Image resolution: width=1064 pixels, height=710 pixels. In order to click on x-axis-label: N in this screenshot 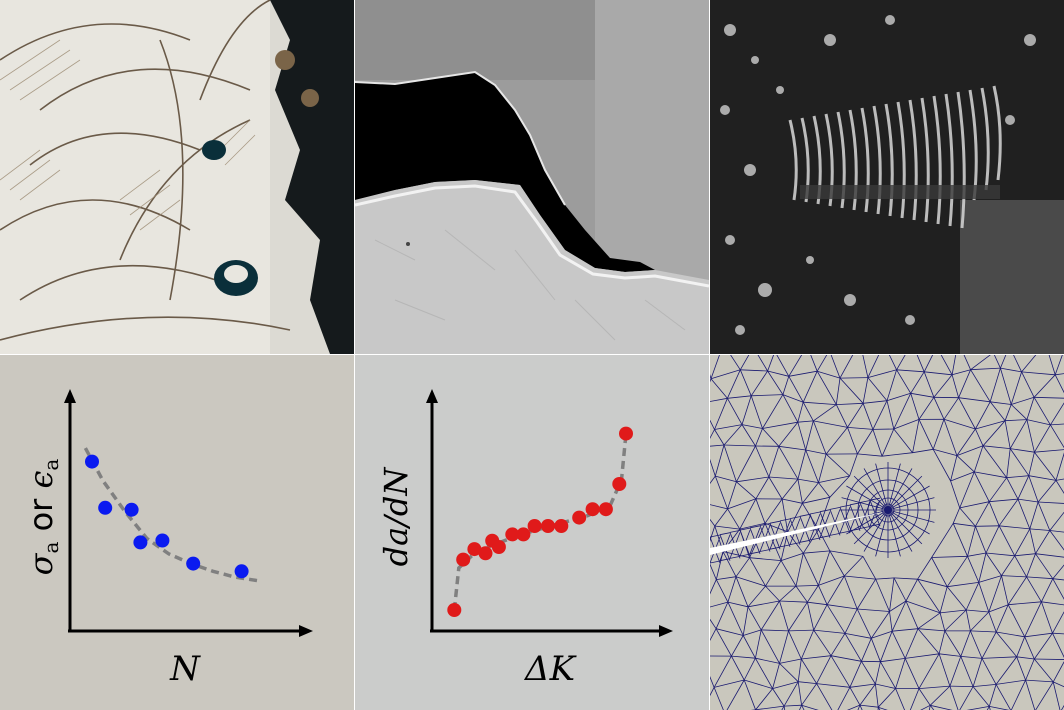, I will do `click(185, 669)`.